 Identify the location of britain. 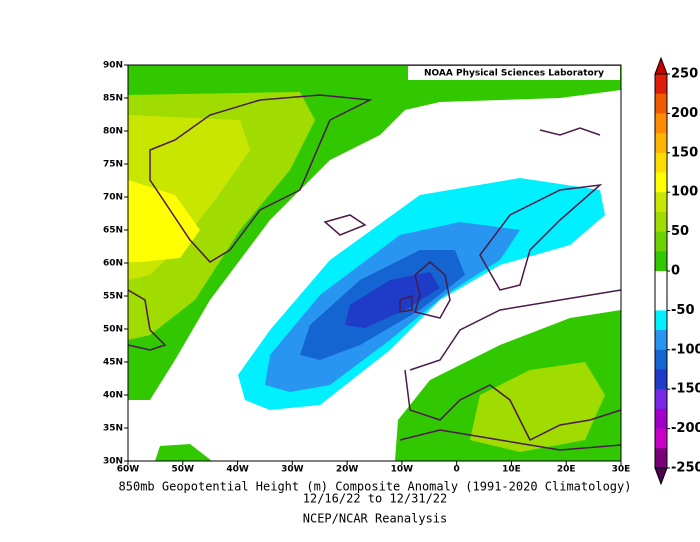
(432, 290).